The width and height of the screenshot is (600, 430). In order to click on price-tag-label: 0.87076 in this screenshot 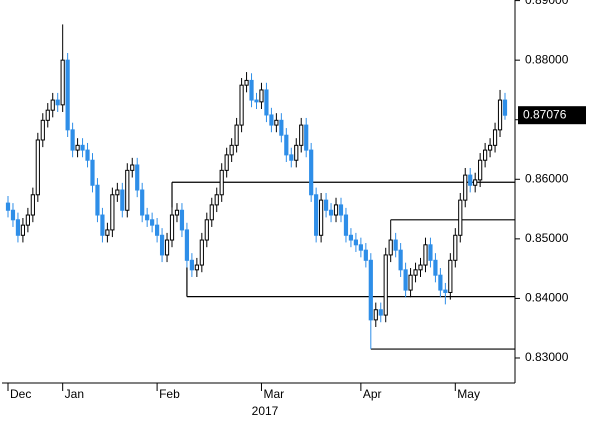, I will do `click(545, 114)`.